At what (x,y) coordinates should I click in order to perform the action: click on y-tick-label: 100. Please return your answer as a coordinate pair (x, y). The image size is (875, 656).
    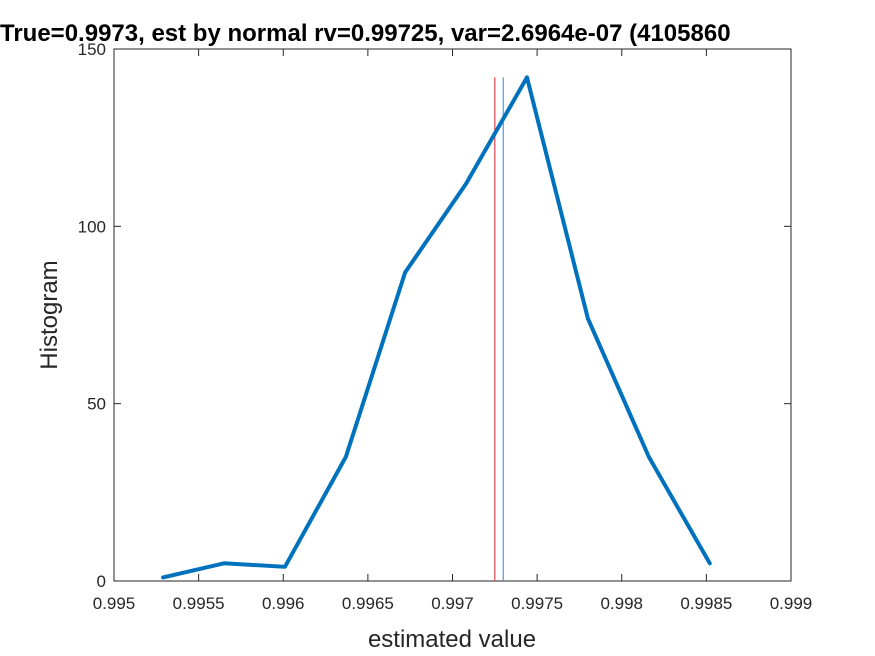
    Looking at the image, I should click on (92, 226).